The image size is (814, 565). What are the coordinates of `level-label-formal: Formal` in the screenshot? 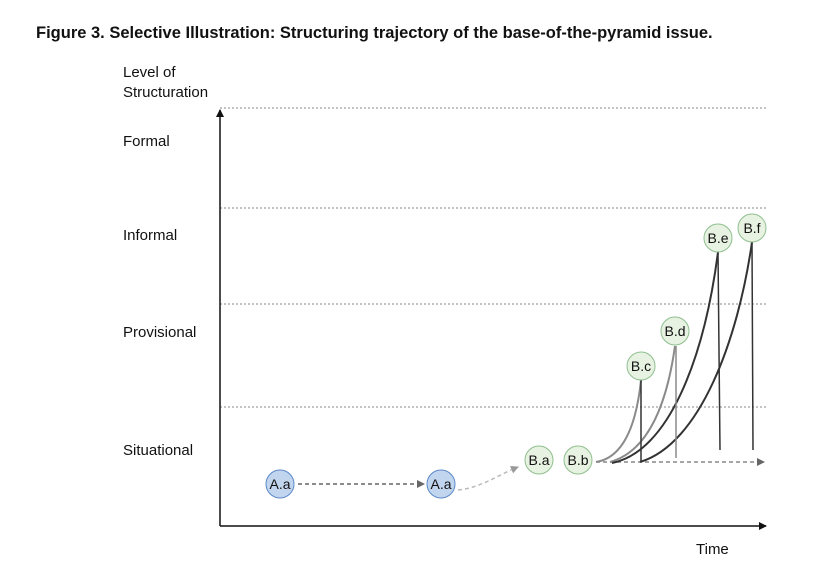 It's located at (146, 141).